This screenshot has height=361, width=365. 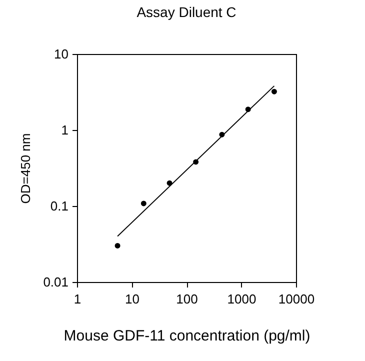 I want to click on x-tick-label: 100, so click(x=187, y=299).